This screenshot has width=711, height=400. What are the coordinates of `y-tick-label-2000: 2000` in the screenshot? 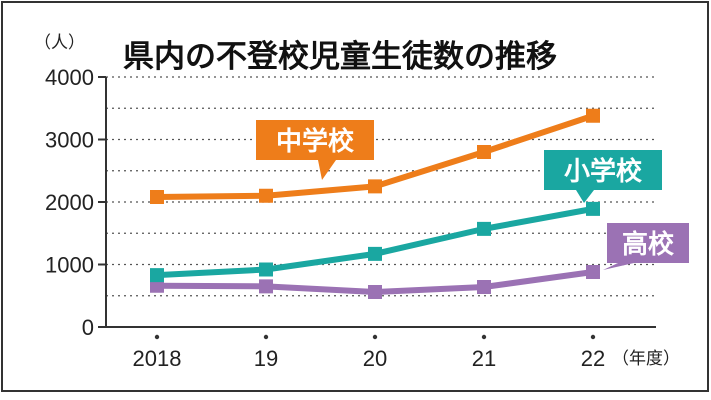 It's located at (69, 202).